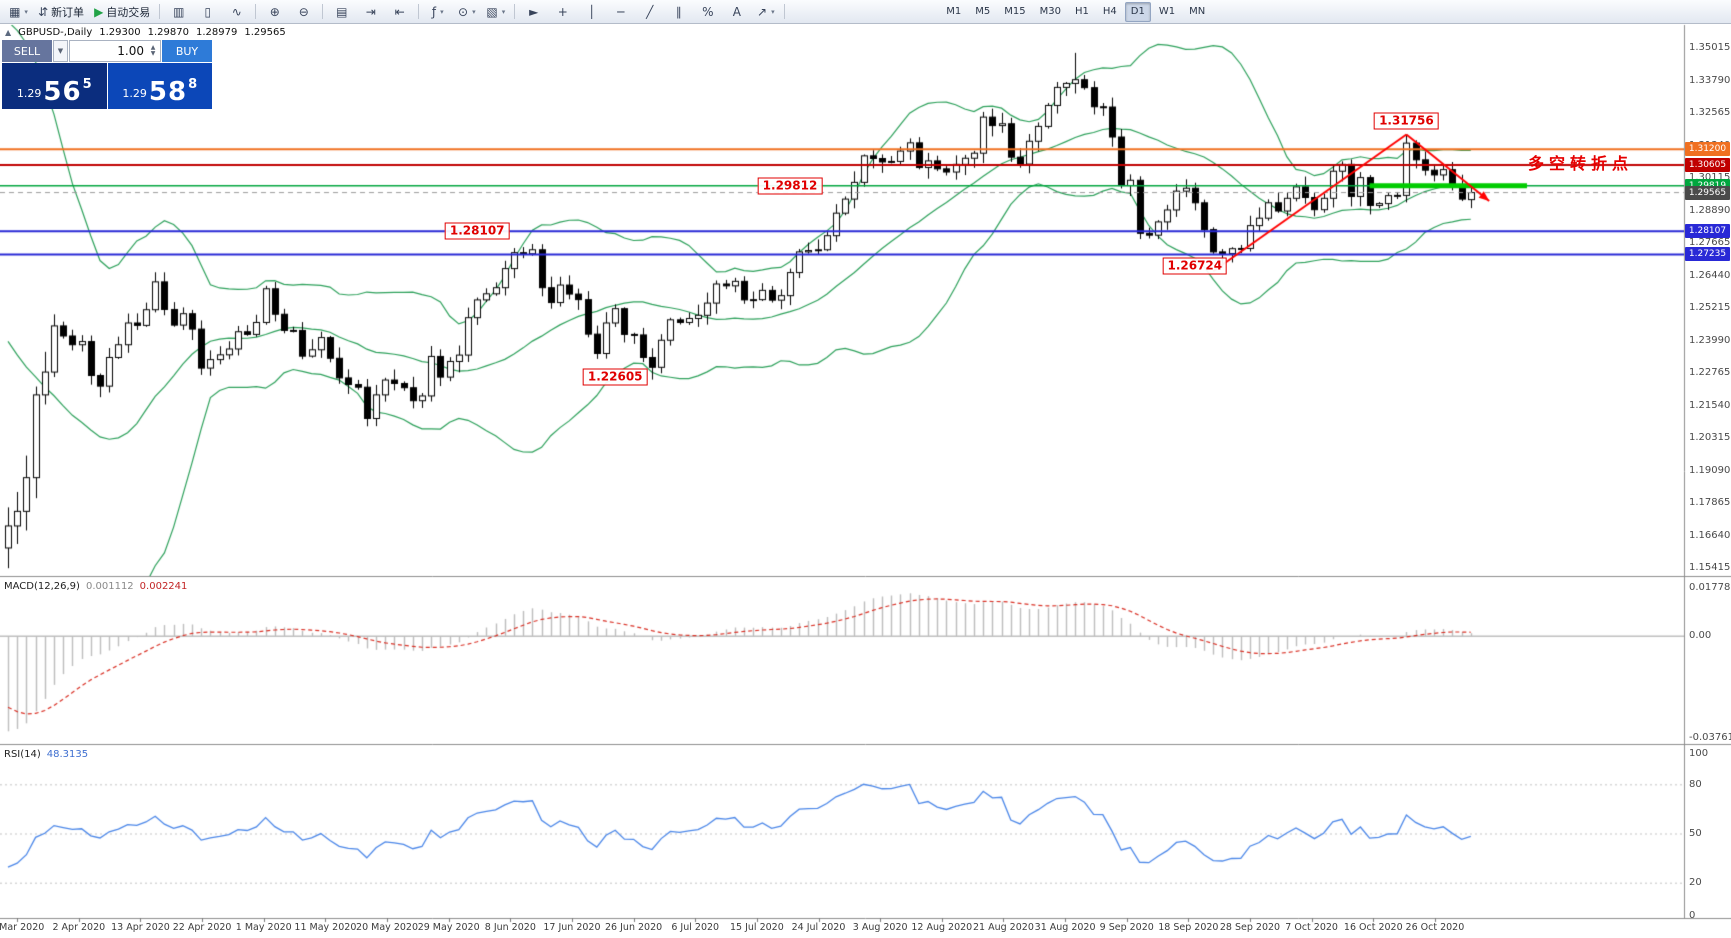 Image resolution: width=1731 pixels, height=938 pixels. What do you see at coordinates (26, 11) in the screenshot?
I see `new-chart-dropdown-icon: ▾` at bounding box center [26, 11].